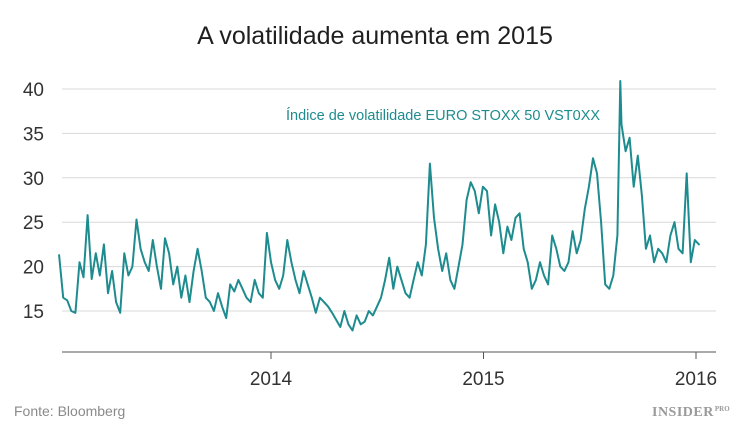  What do you see at coordinates (33, 223) in the screenshot?
I see `y-tick-label: 25` at bounding box center [33, 223].